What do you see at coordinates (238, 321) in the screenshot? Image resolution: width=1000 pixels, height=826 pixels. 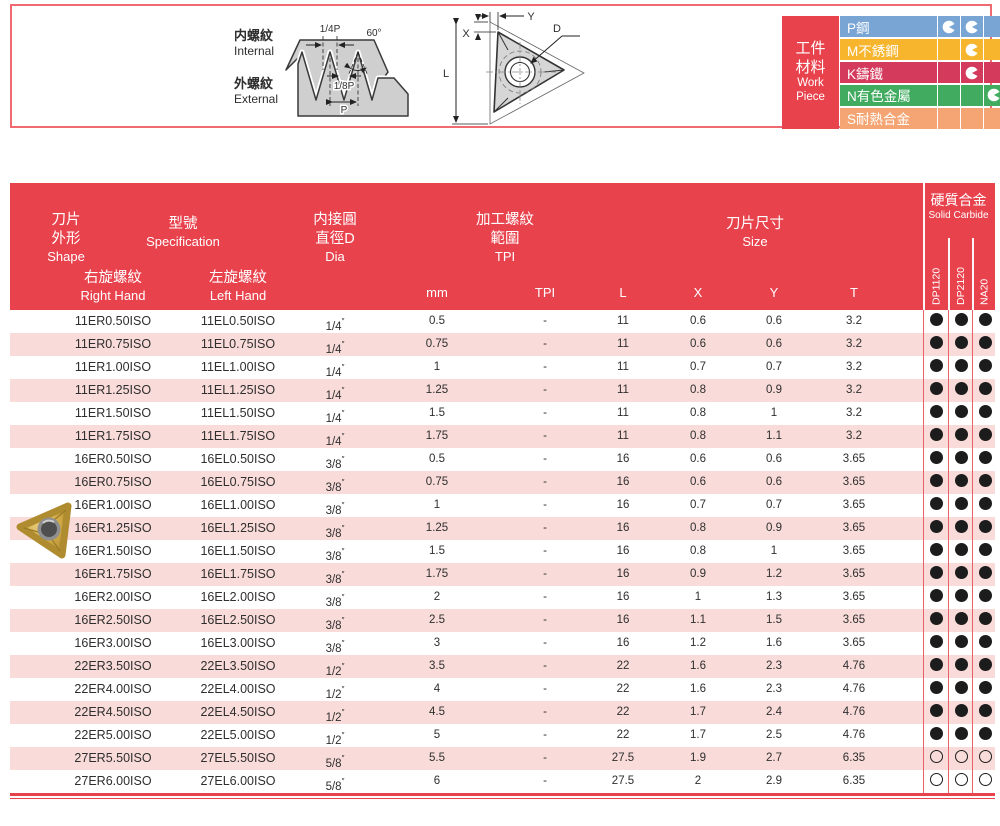 I see `cell-left-hand: 11EL0.50ISO` at bounding box center [238, 321].